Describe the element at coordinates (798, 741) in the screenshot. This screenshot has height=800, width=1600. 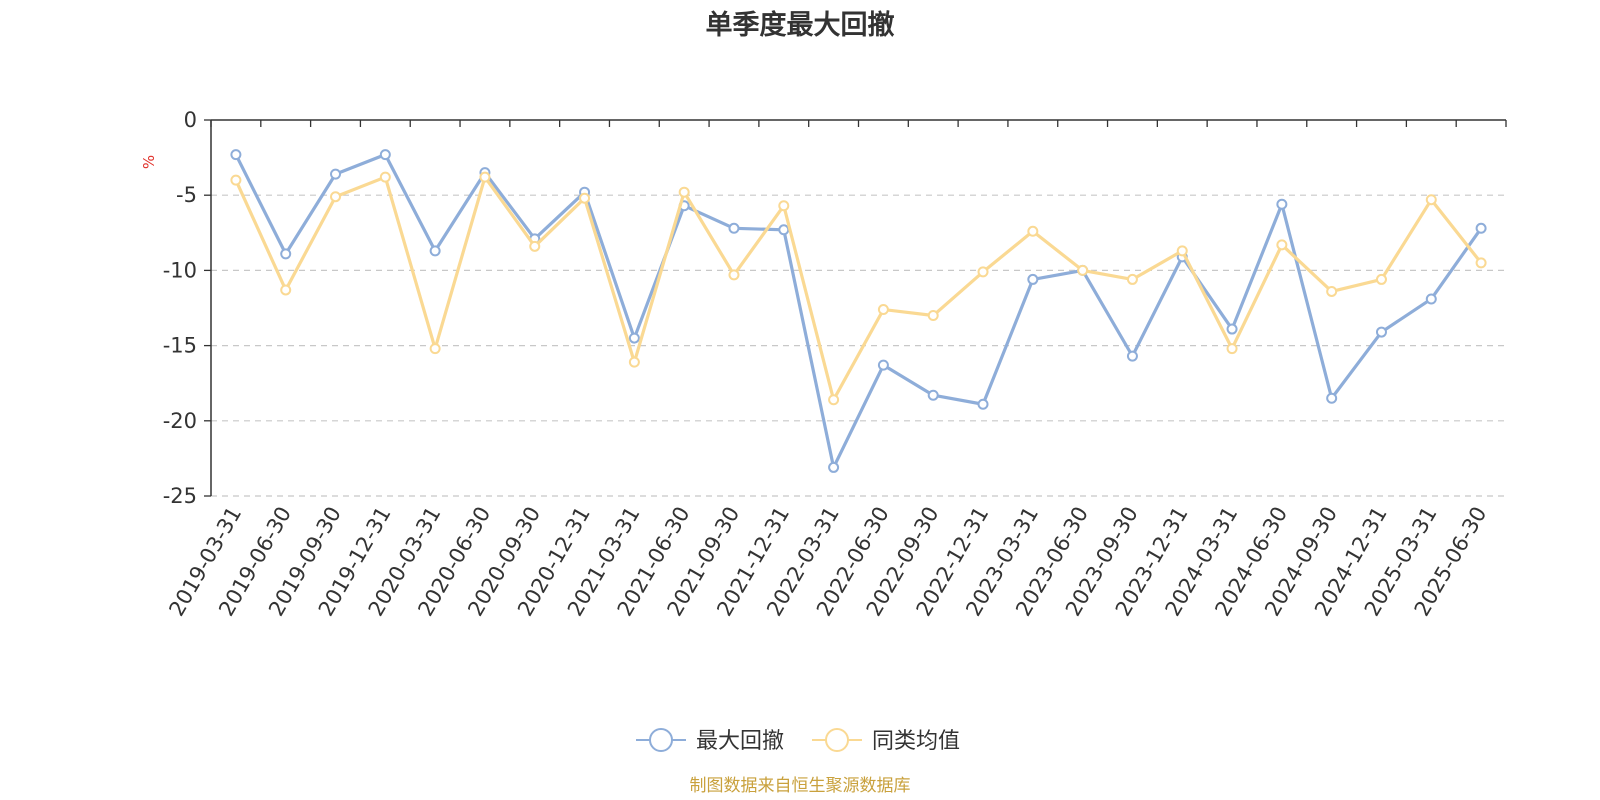
I see `legend: 最大回撤 同类均值` at that location.